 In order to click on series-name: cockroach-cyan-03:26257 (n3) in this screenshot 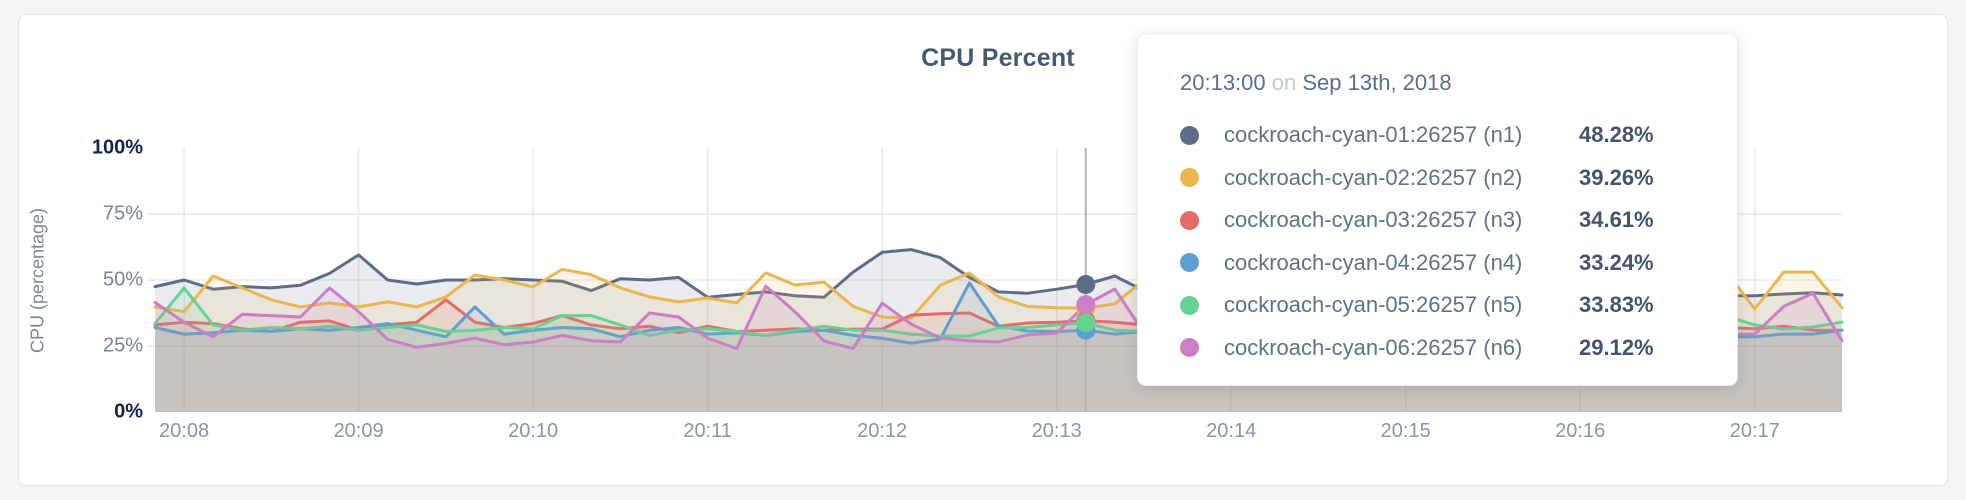, I will do `click(1373, 220)`.